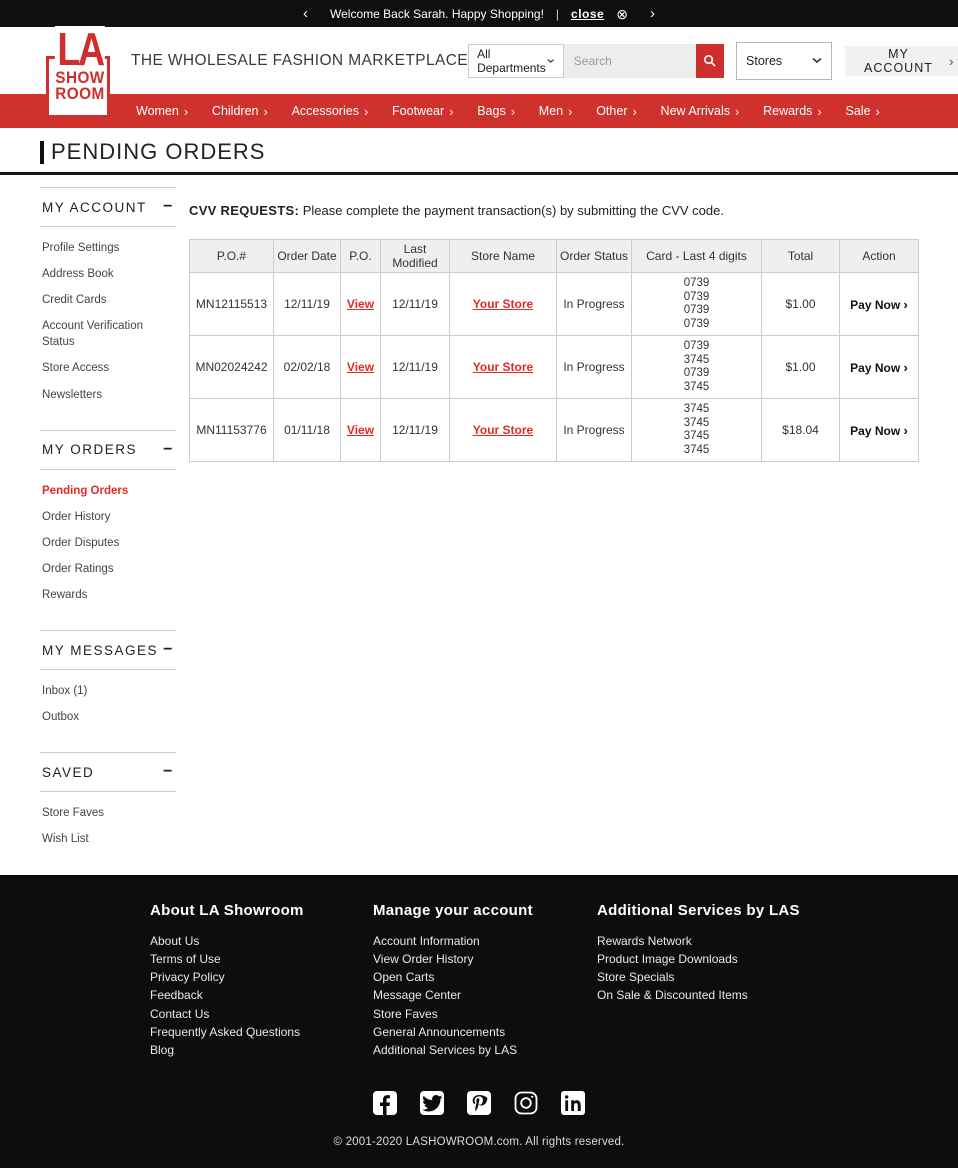 This screenshot has width=958, height=1168. What do you see at coordinates (710, 60) in the screenshot?
I see `search-button` at bounding box center [710, 60].